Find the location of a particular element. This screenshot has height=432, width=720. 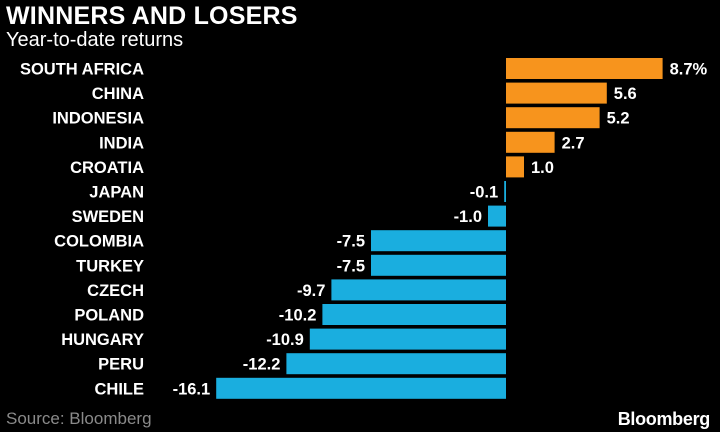

category-label: CZECH is located at coordinates (115, 291).